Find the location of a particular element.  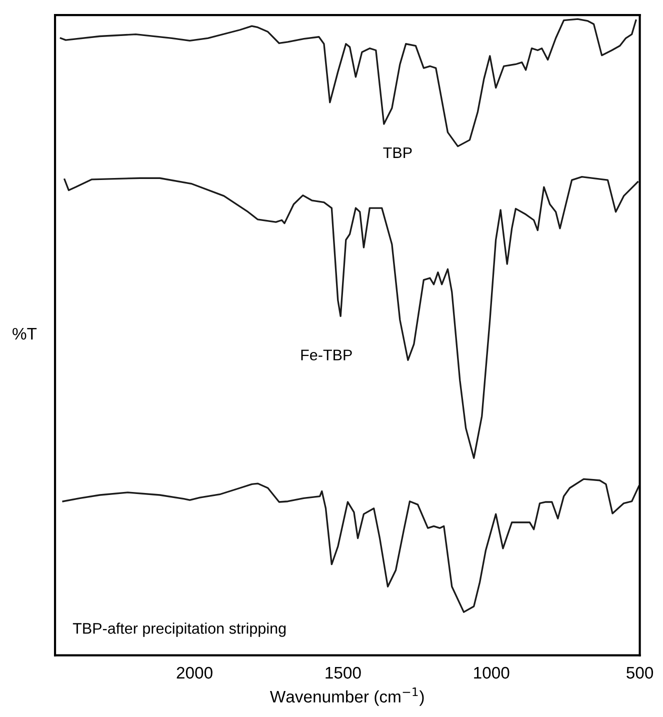

y-axis-title: %T is located at coordinates (24, 334).